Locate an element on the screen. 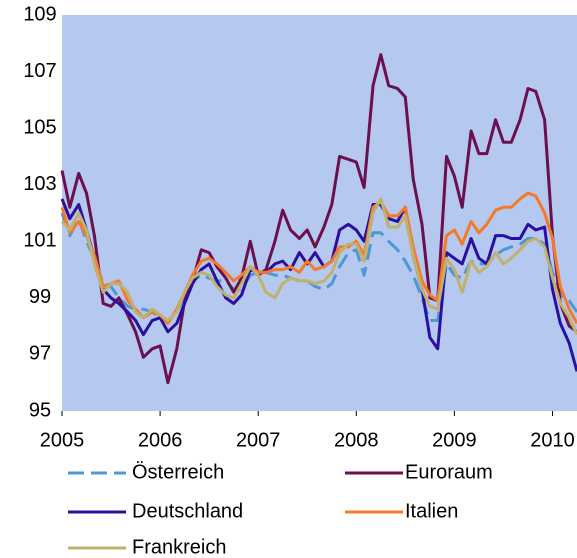  y-tick-label: 101 is located at coordinates (39, 241).